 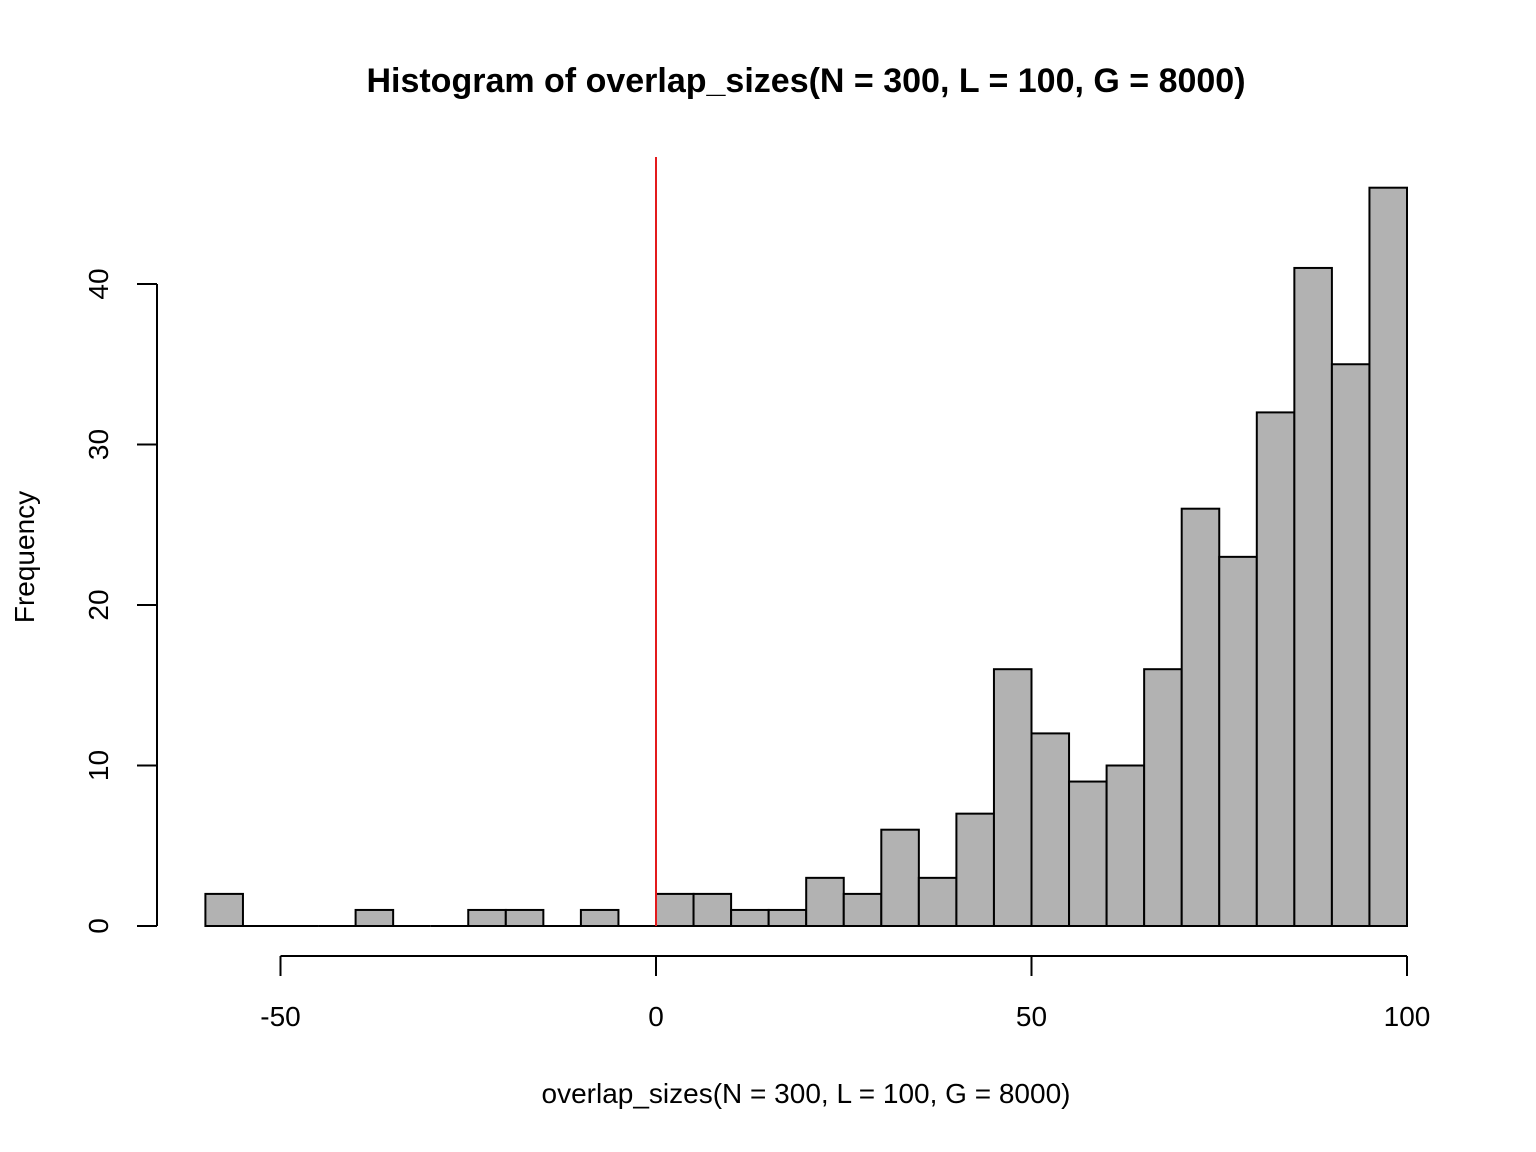 What do you see at coordinates (656, 1016) in the screenshot?
I see `x-tick-label: 0` at bounding box center [656, 1016].